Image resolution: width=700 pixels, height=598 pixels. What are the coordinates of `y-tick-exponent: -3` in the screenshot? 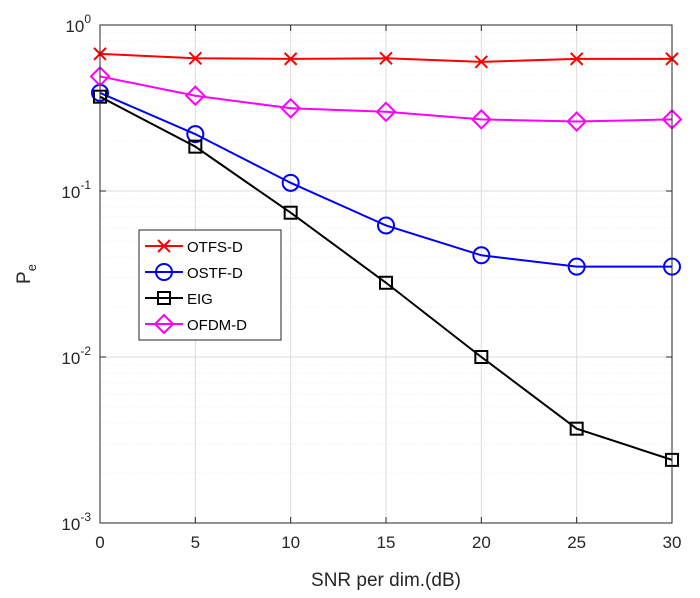 It's located at (85, 517).